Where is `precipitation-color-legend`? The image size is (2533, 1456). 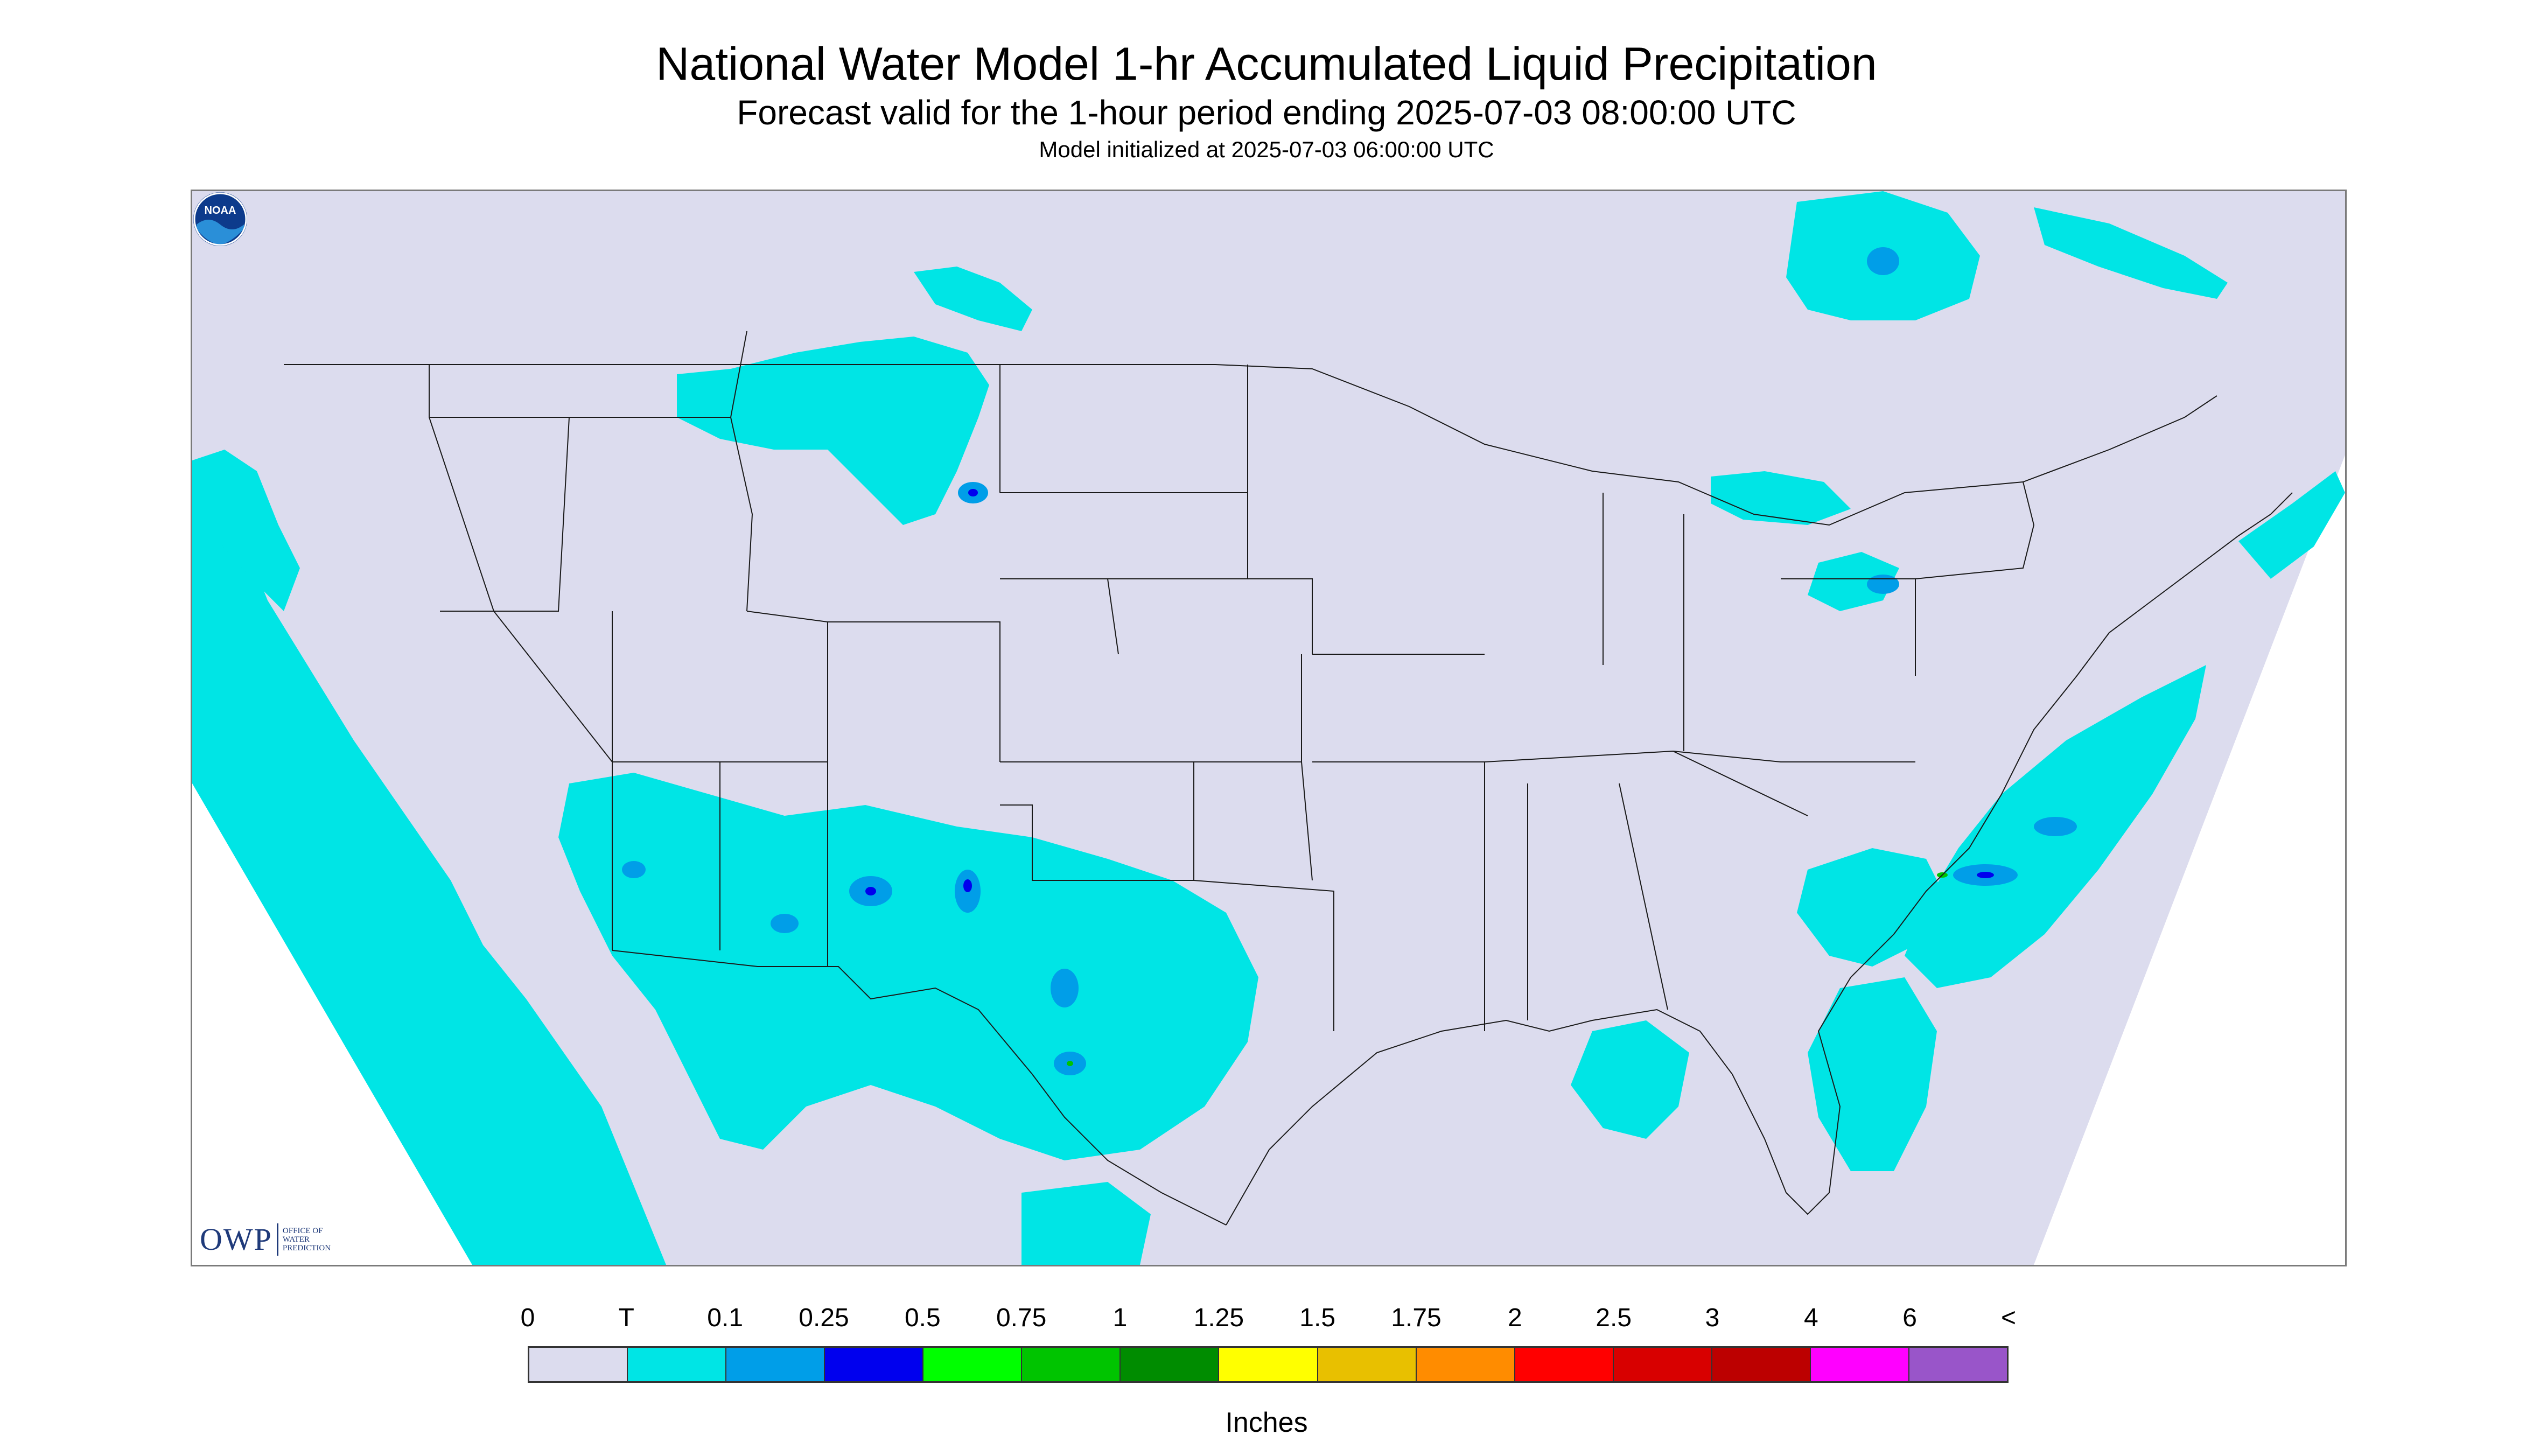
precipitation-color-legend is located at coordinates (1268, 1364).